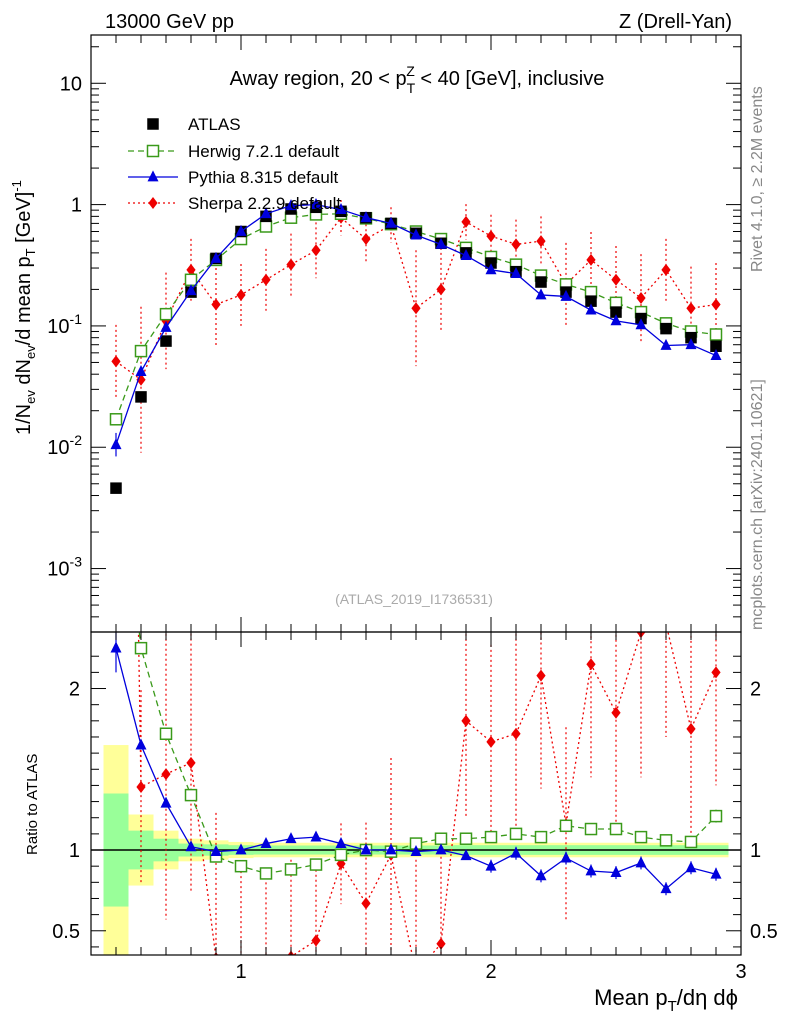  Describe the element at coordinates (74, 851) in the screenshot. I see `ratio-y-tick-label: 1` at that location.